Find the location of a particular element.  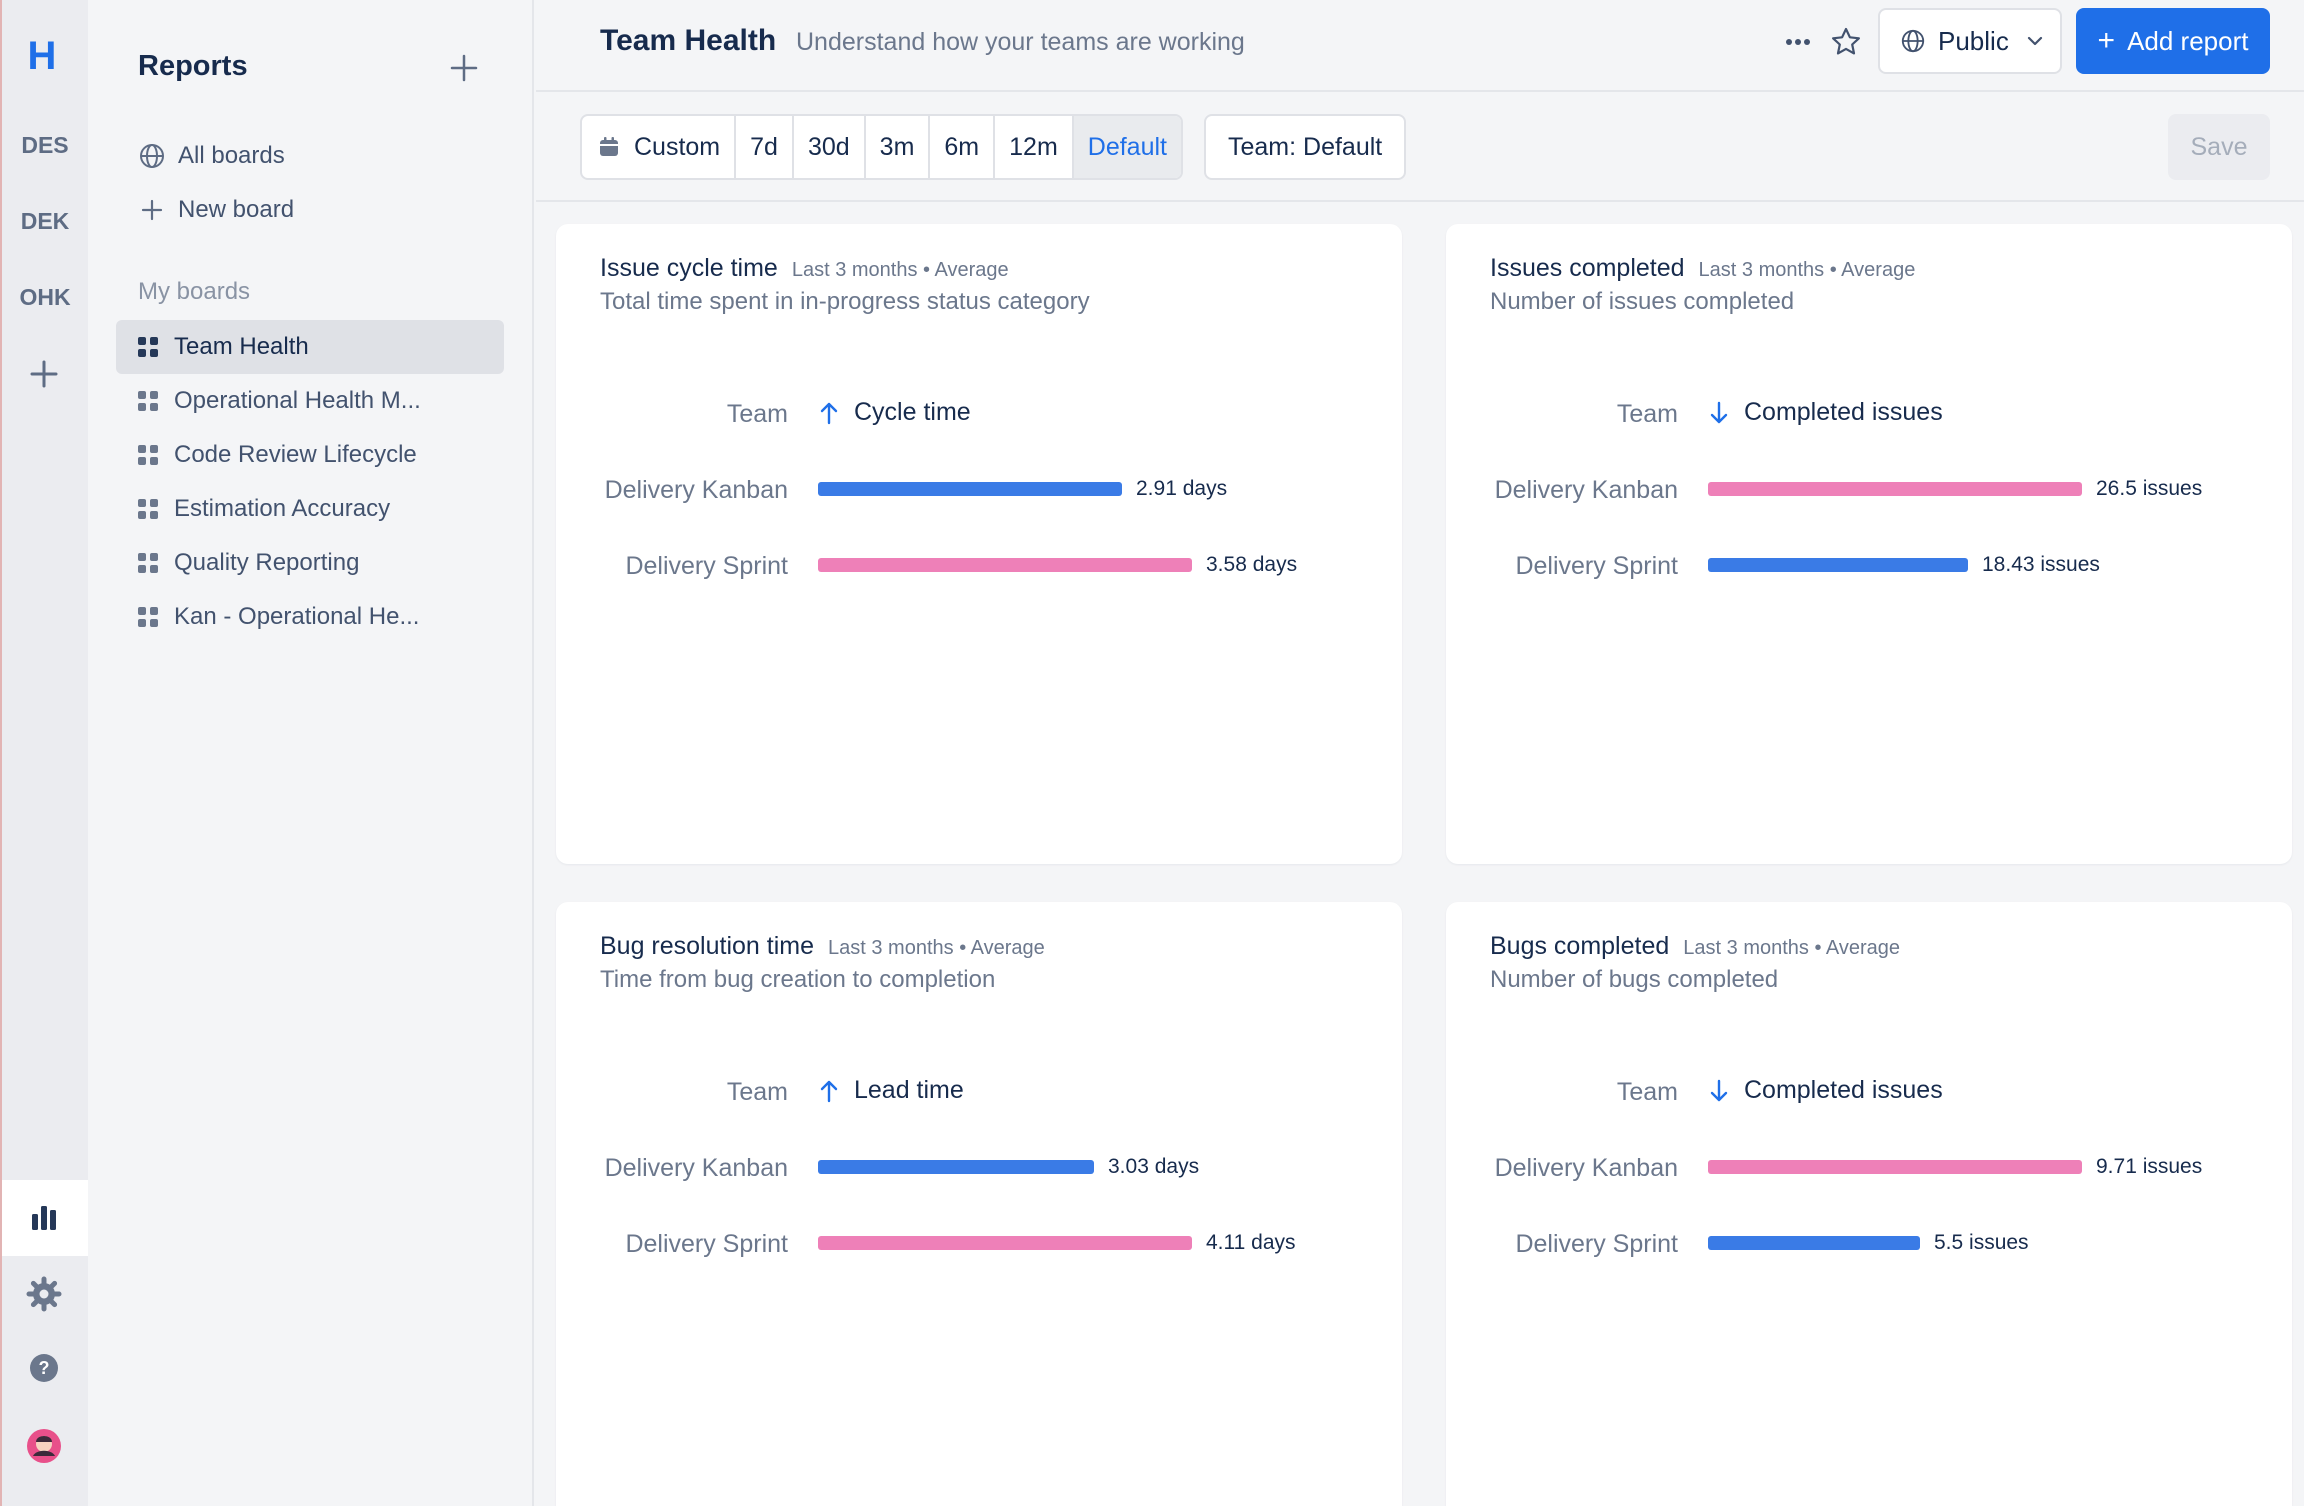

calendar-icon is located at coordinates (609, 146).